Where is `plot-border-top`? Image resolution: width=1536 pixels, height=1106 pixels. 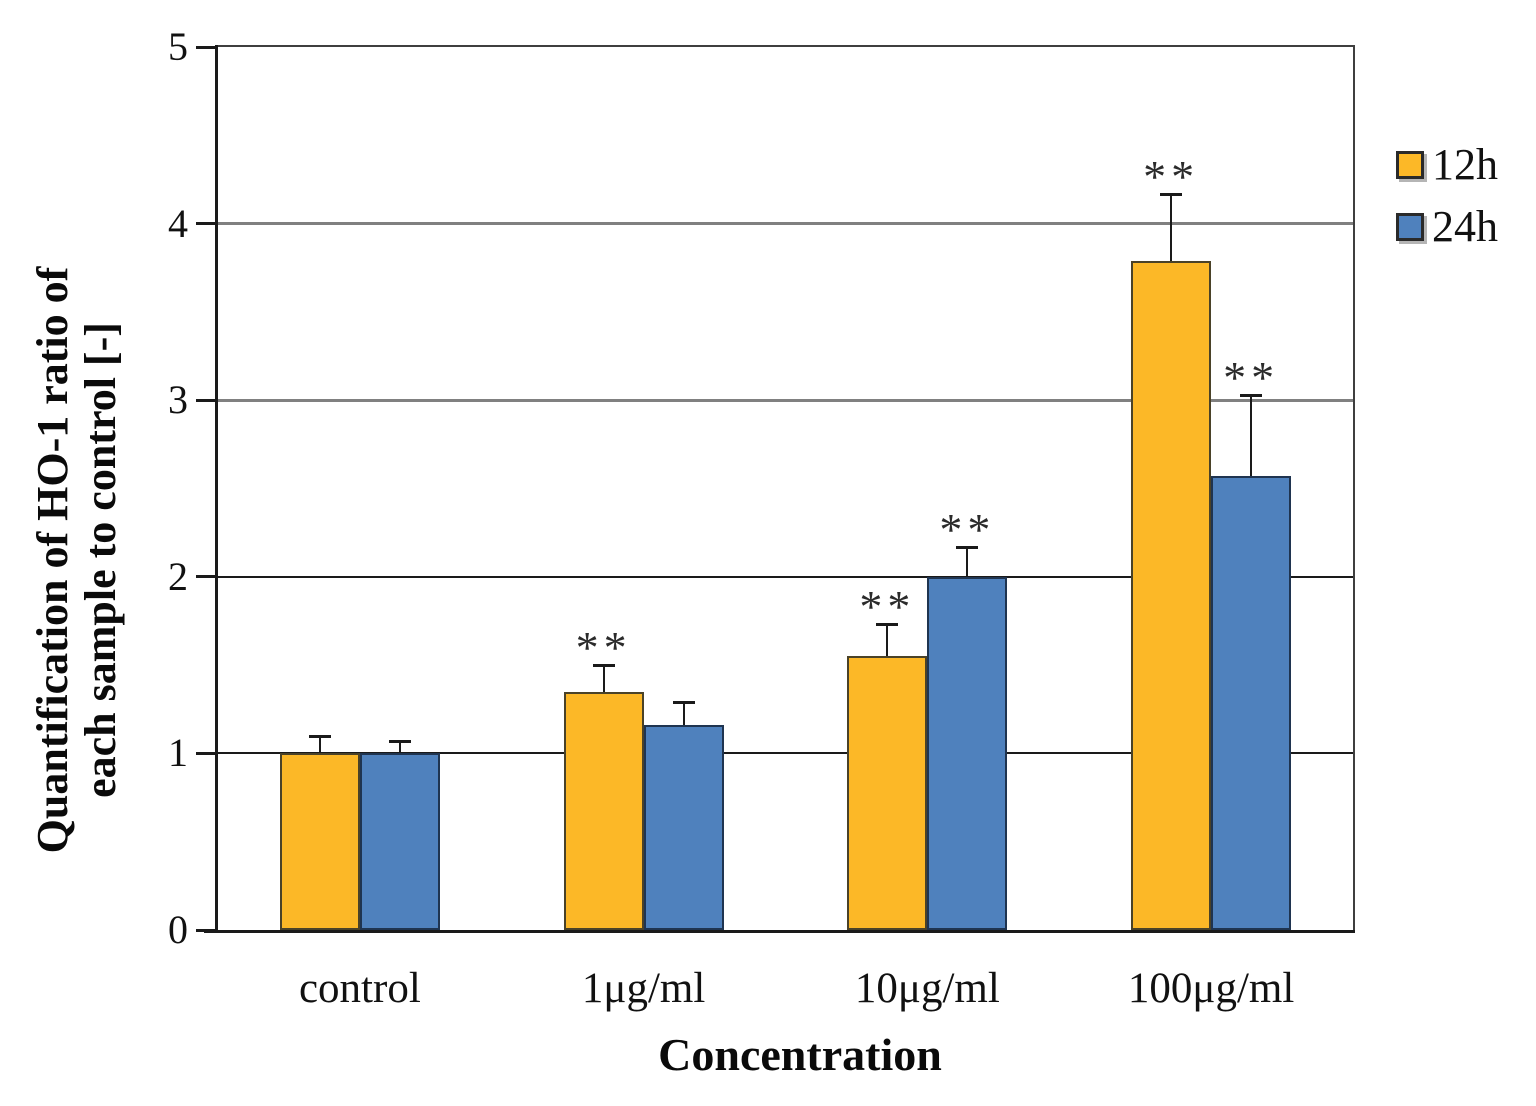
plot-border-top is located at coordinates (785, 46).